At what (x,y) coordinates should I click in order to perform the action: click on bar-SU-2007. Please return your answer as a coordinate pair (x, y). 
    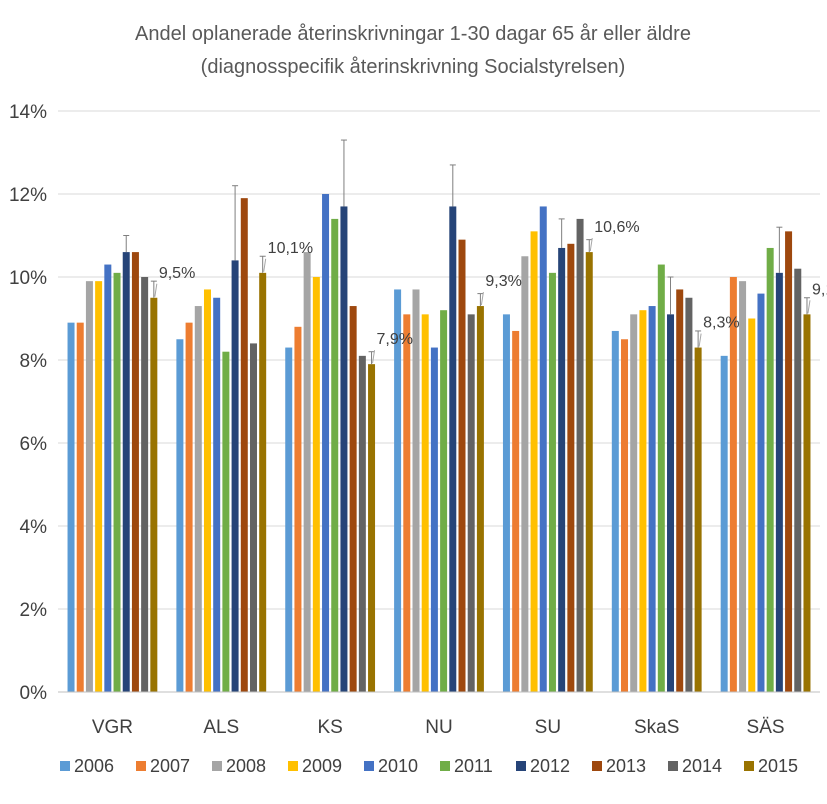
    Looking at the image, I should click on (516, 511).